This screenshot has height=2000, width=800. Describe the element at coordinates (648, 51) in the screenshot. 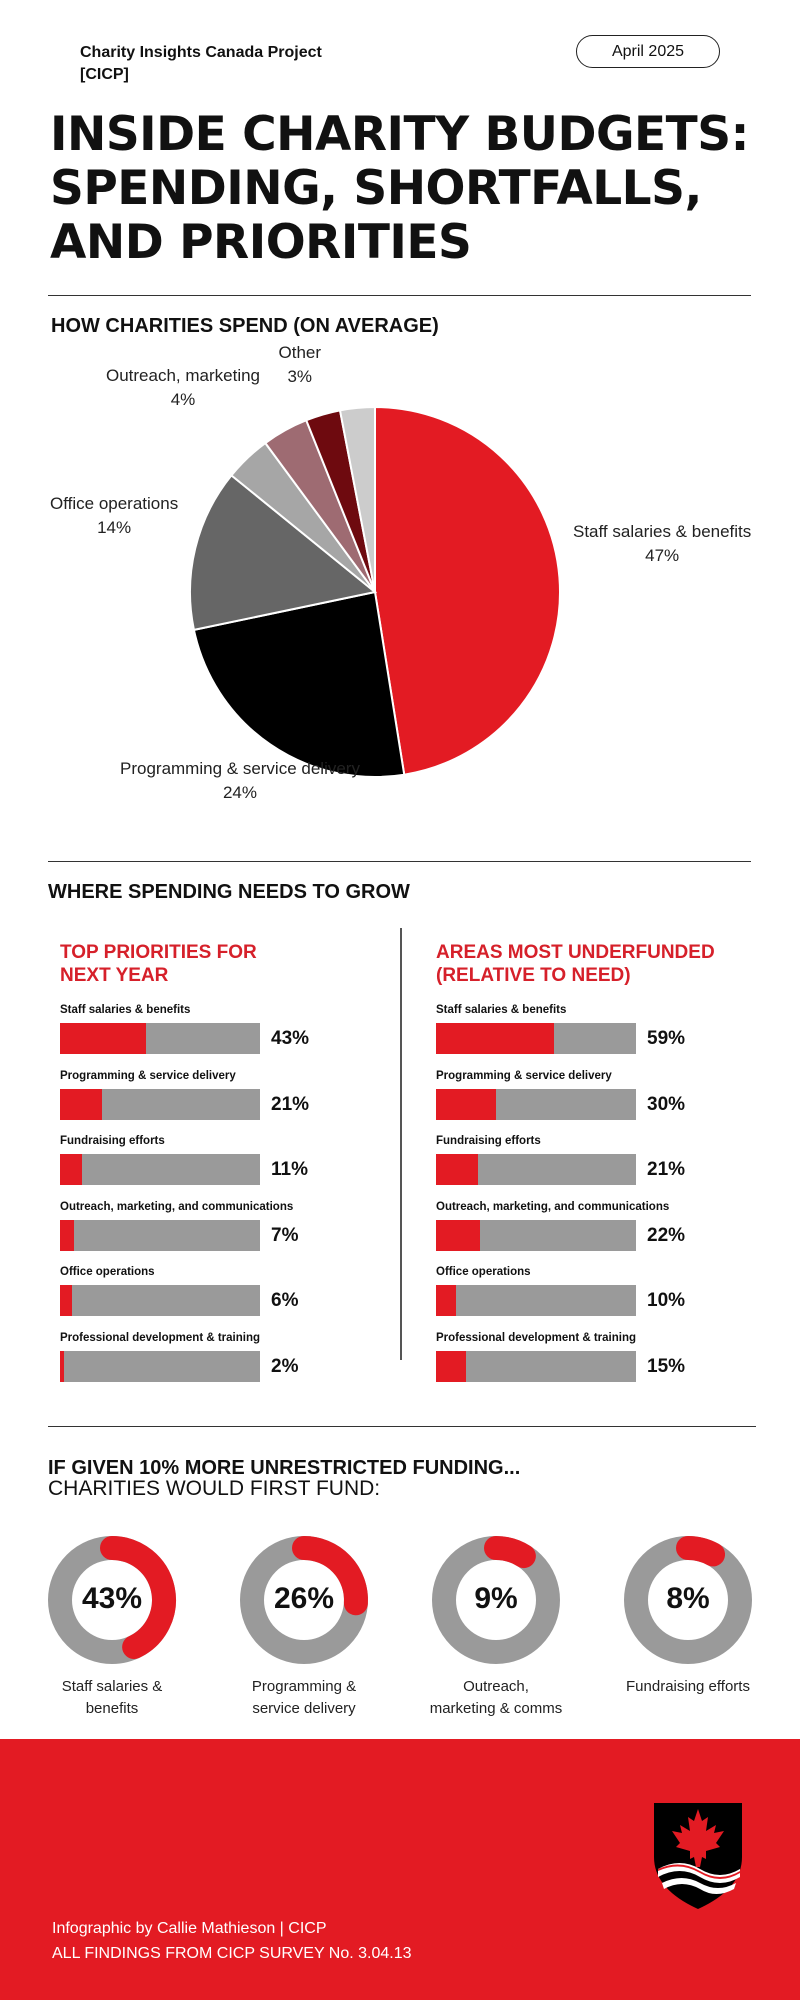

I see `date-badge: April 2025` at that location.